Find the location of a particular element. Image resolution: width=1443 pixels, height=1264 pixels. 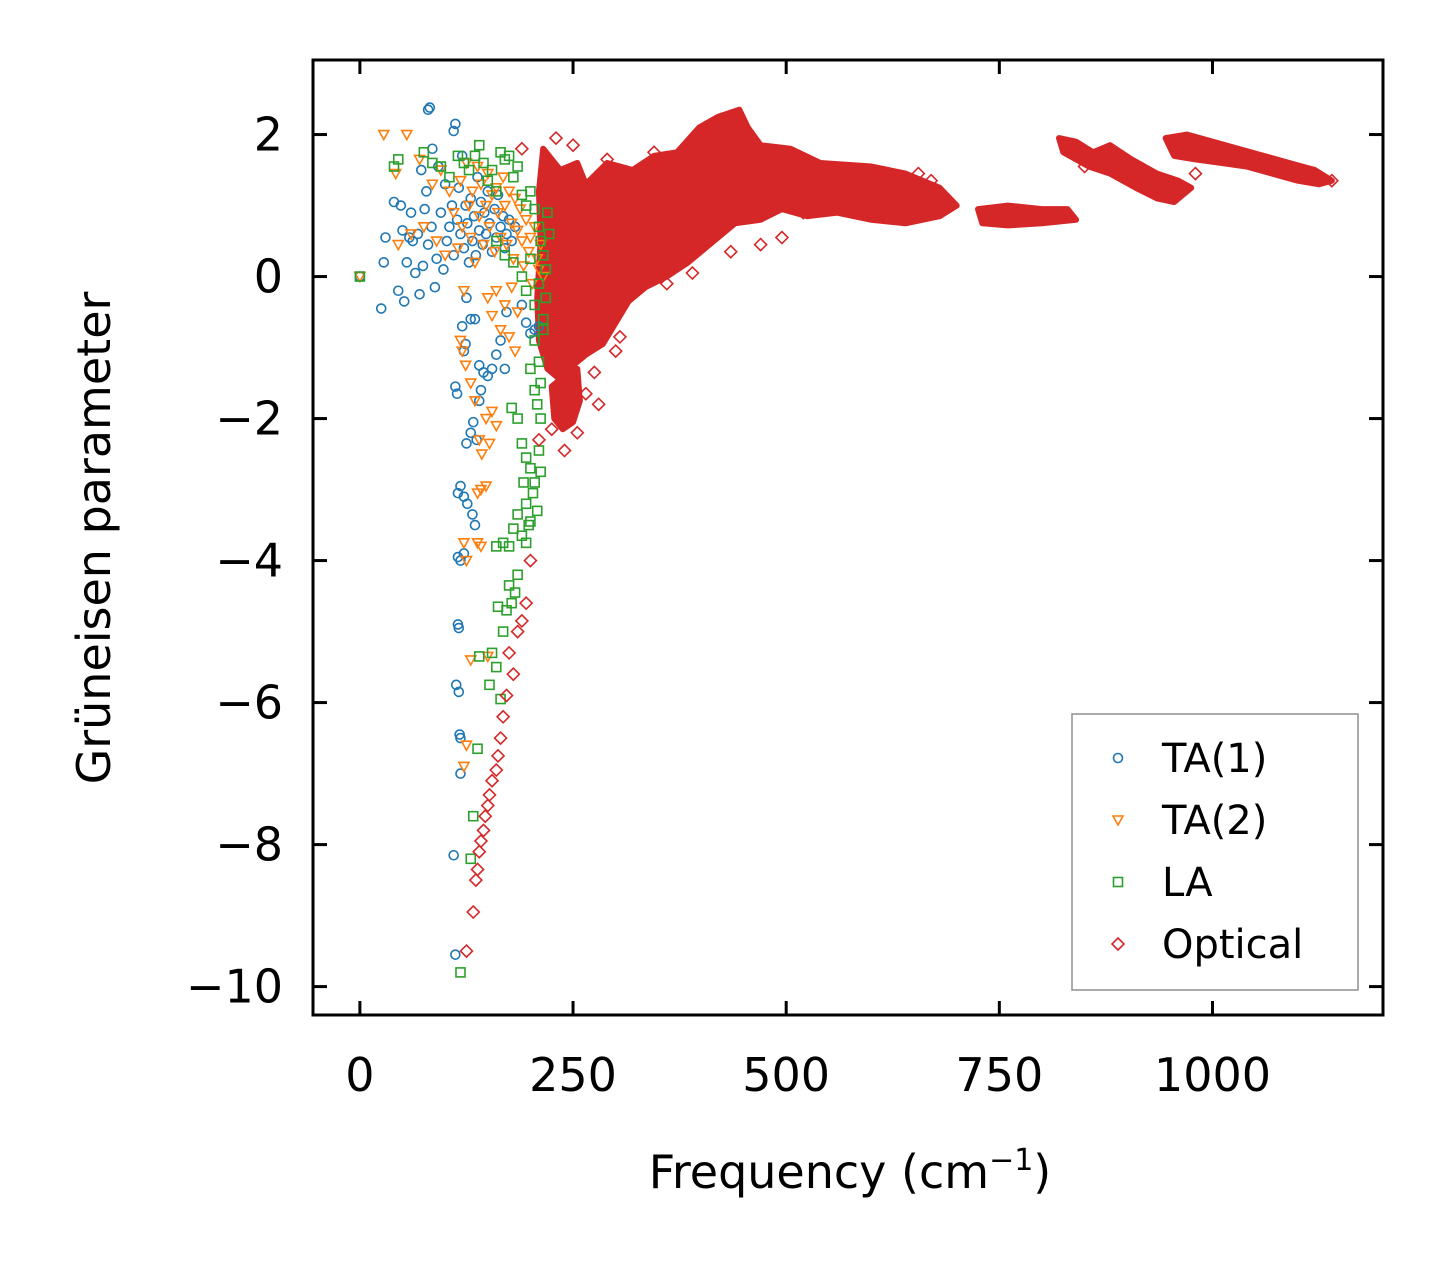

x-tick-label: 500 is located at coordinates (786, 1075).